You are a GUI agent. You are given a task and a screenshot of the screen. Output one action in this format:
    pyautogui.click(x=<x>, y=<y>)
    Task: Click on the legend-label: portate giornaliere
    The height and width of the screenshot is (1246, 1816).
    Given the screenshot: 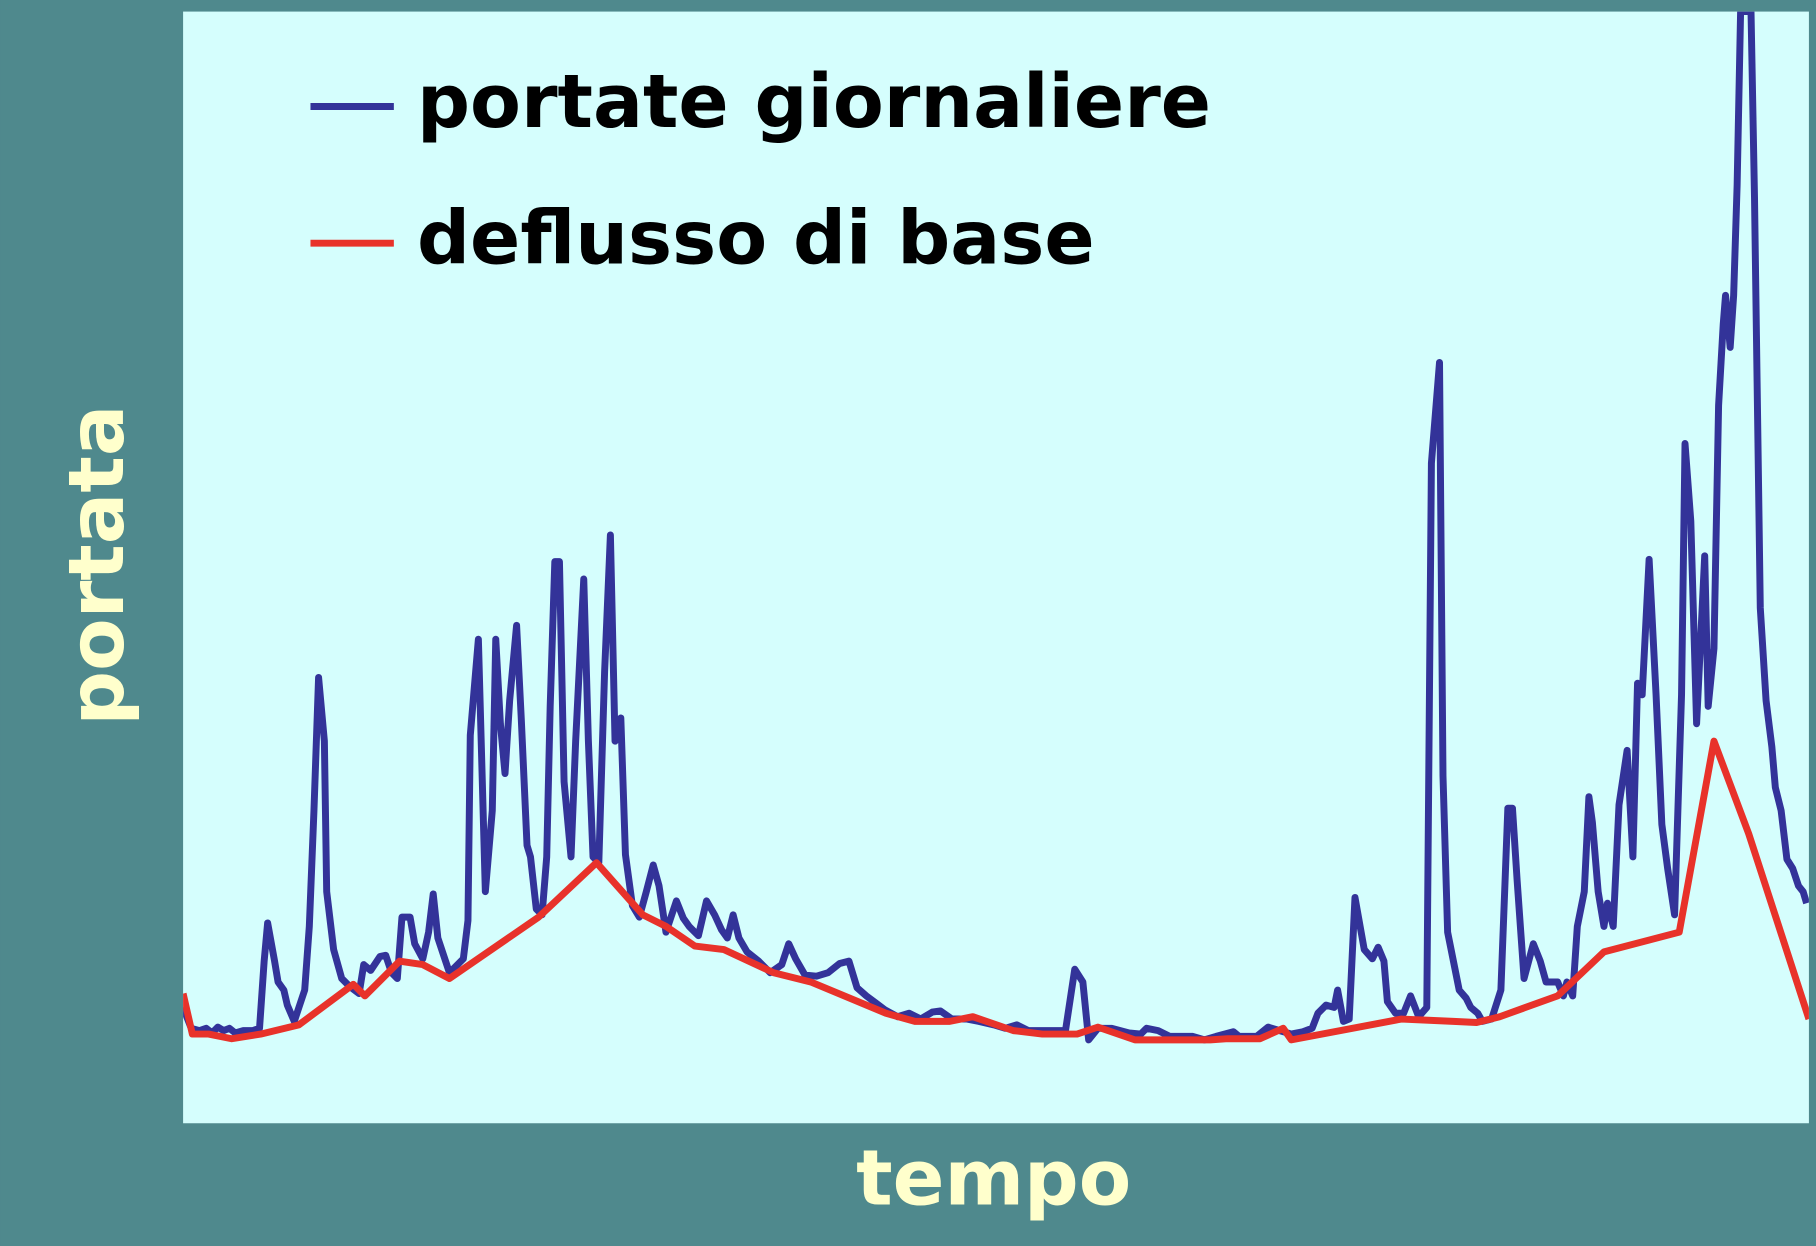 What is the action you would take?
    pyautogui.click(x=814, y=102)
    